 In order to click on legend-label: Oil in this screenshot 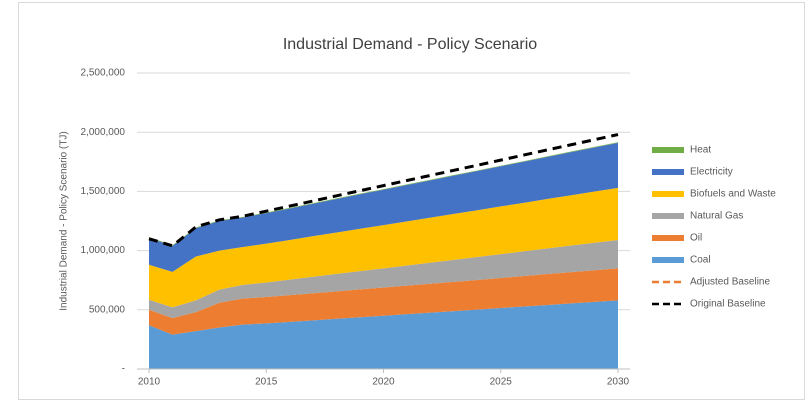, I will do `click(696, 238)`.